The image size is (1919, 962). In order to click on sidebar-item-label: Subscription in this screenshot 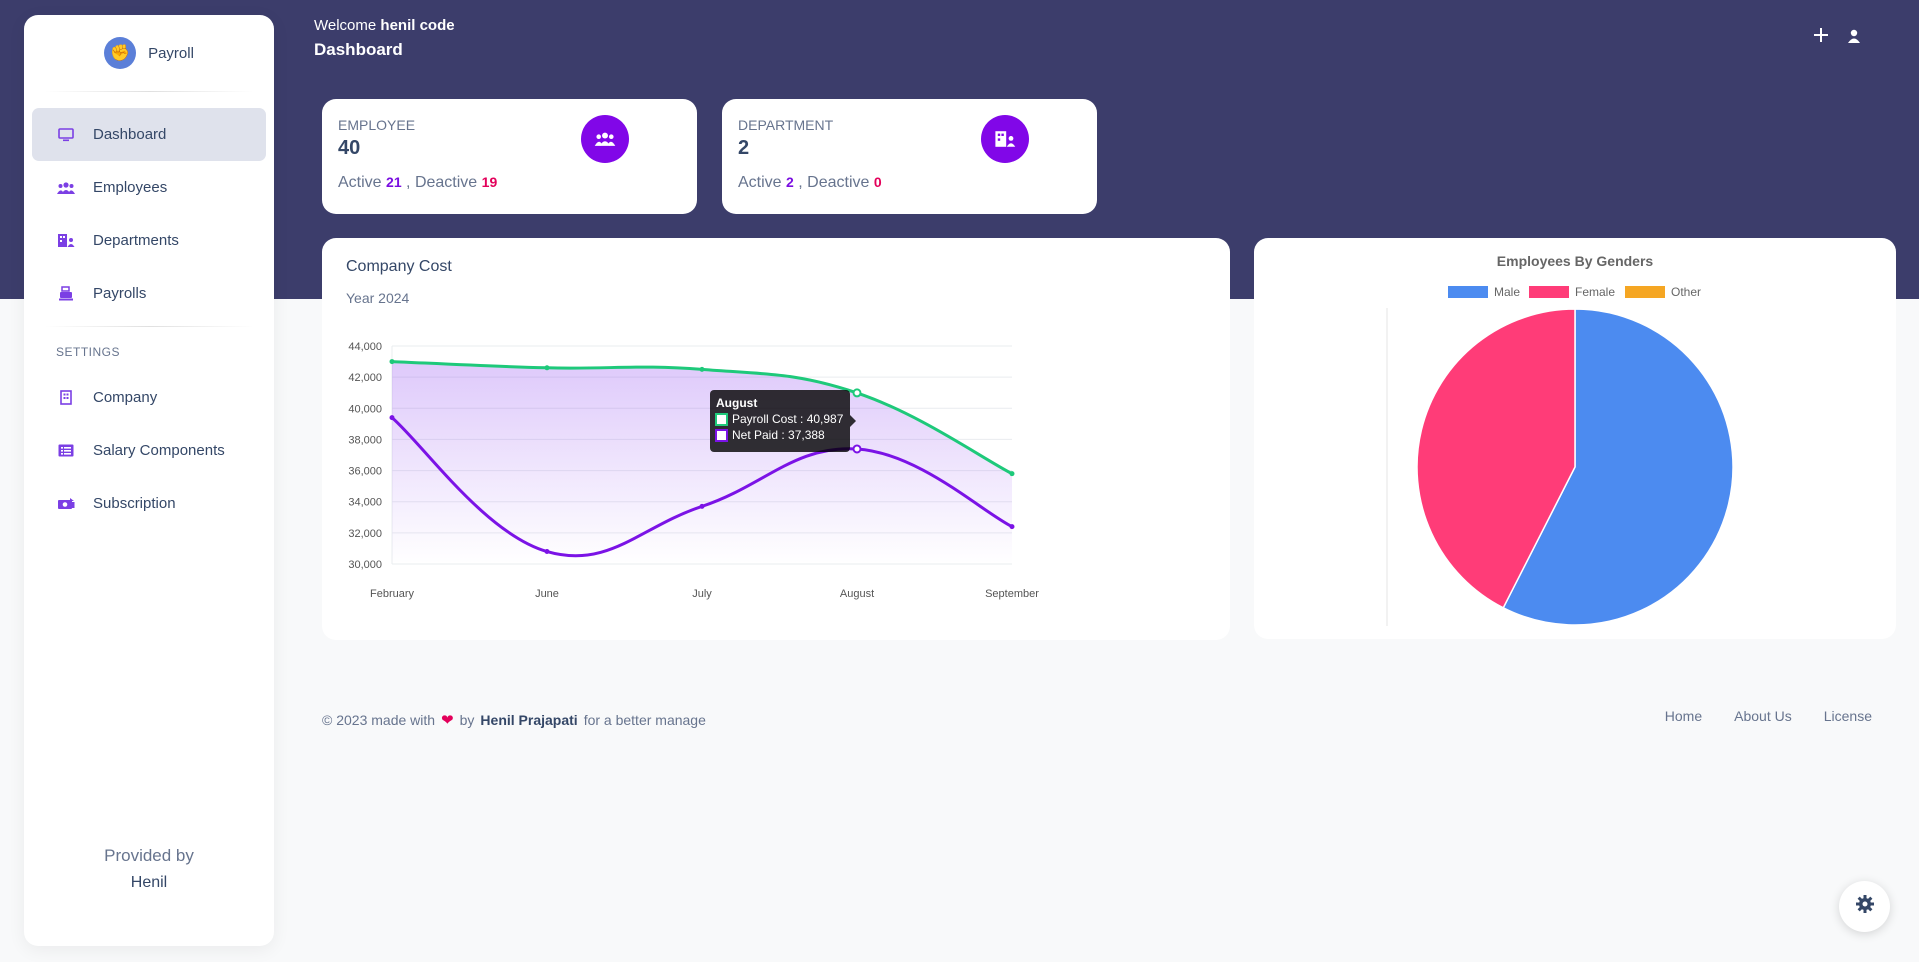, I will do `click(134, 503)`.